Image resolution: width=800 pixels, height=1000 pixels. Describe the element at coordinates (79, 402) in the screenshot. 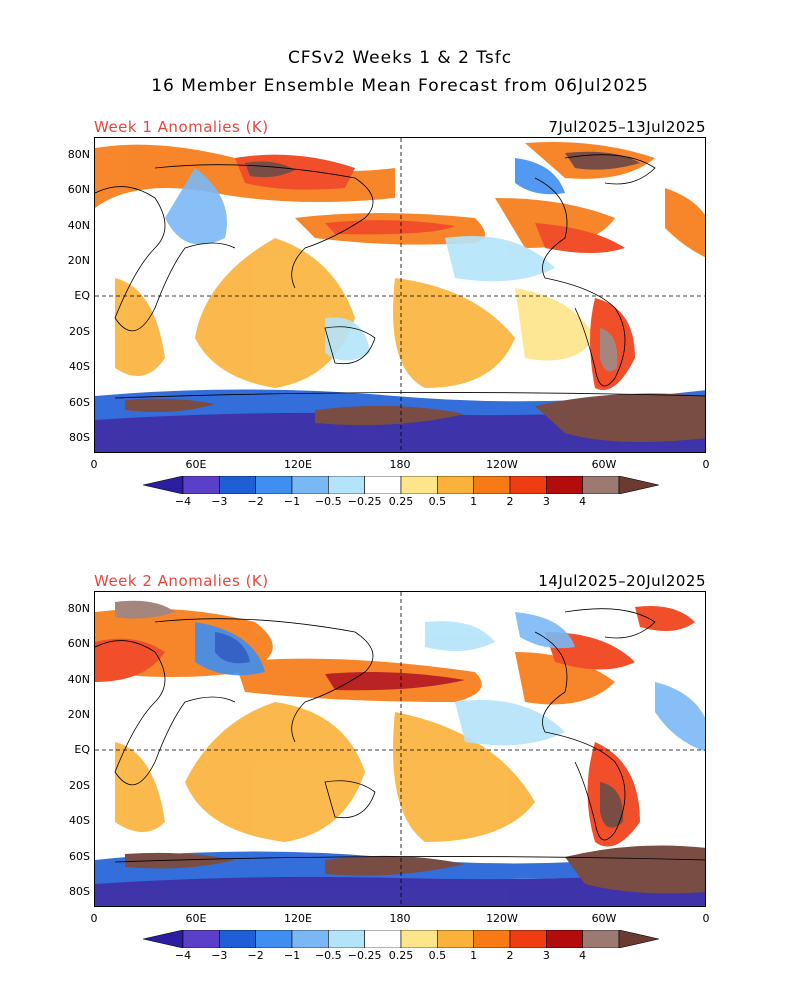

I see `p1-lat-60s: 60S` at that location.